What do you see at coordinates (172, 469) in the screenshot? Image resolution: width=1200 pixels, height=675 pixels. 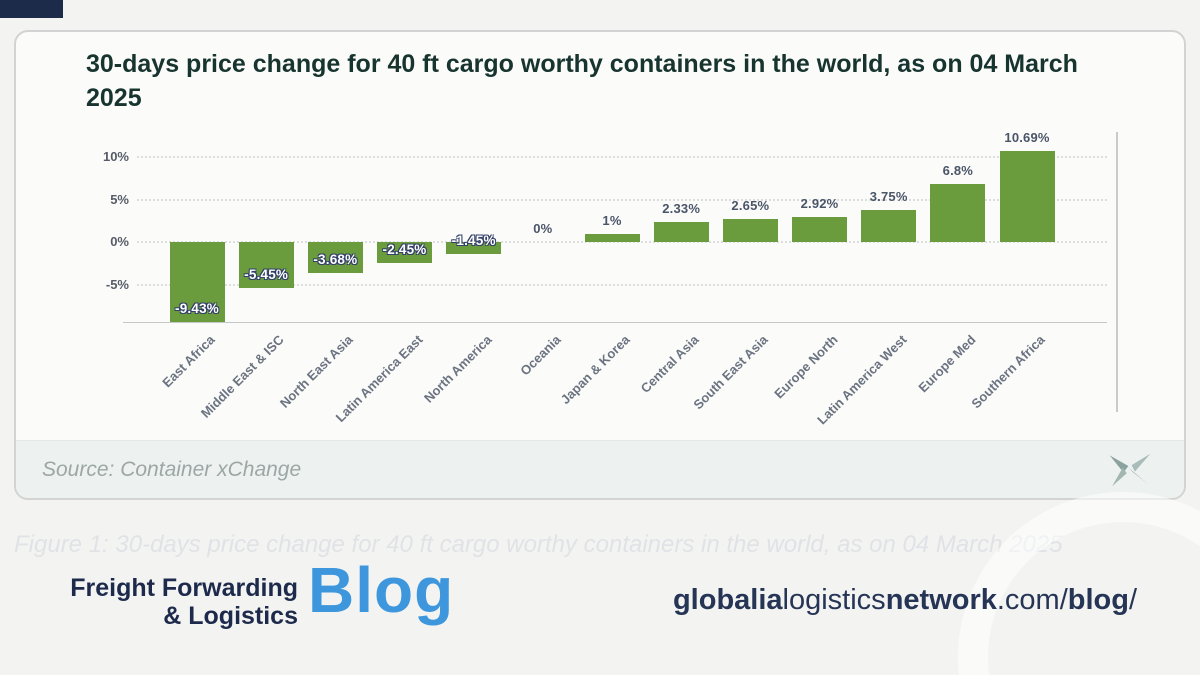 I see `source-note: Source: Container xChange` at bounding box center [172, 469].